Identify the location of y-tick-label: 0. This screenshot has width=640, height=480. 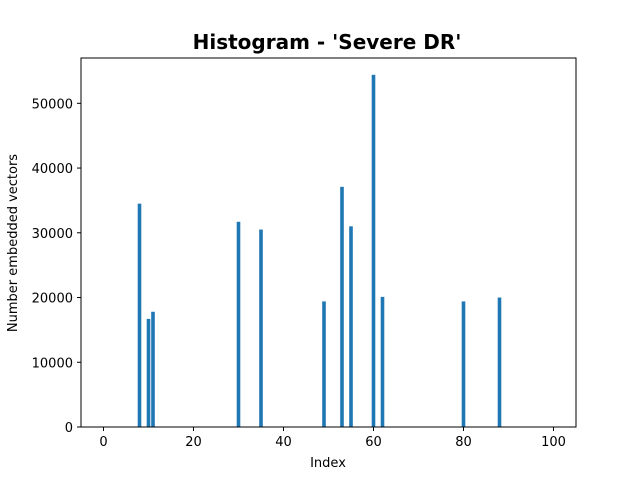
(69, 428).